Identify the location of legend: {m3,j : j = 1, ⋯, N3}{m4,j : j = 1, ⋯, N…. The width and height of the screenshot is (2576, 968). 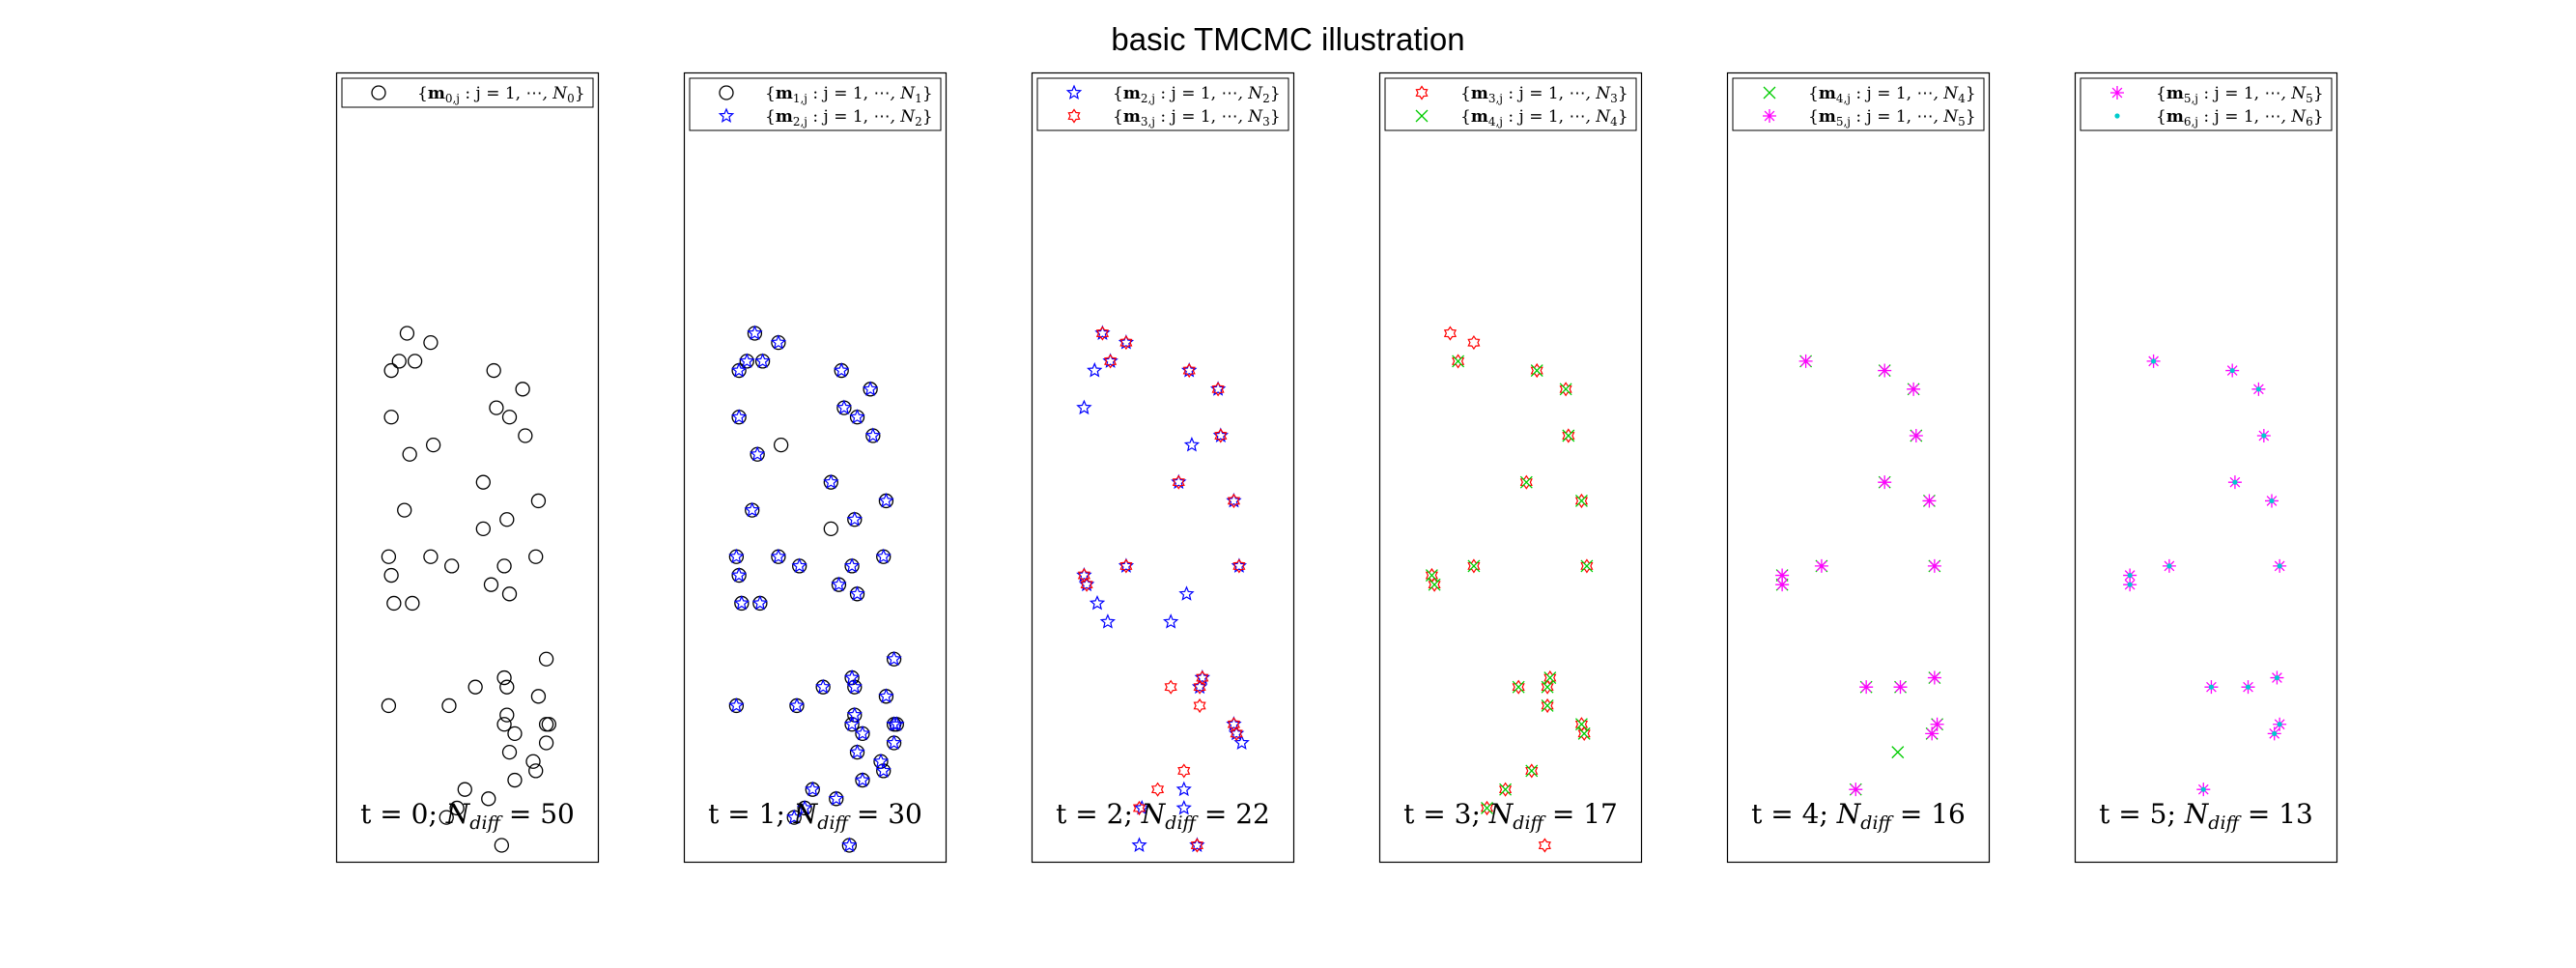
(1510, 104).